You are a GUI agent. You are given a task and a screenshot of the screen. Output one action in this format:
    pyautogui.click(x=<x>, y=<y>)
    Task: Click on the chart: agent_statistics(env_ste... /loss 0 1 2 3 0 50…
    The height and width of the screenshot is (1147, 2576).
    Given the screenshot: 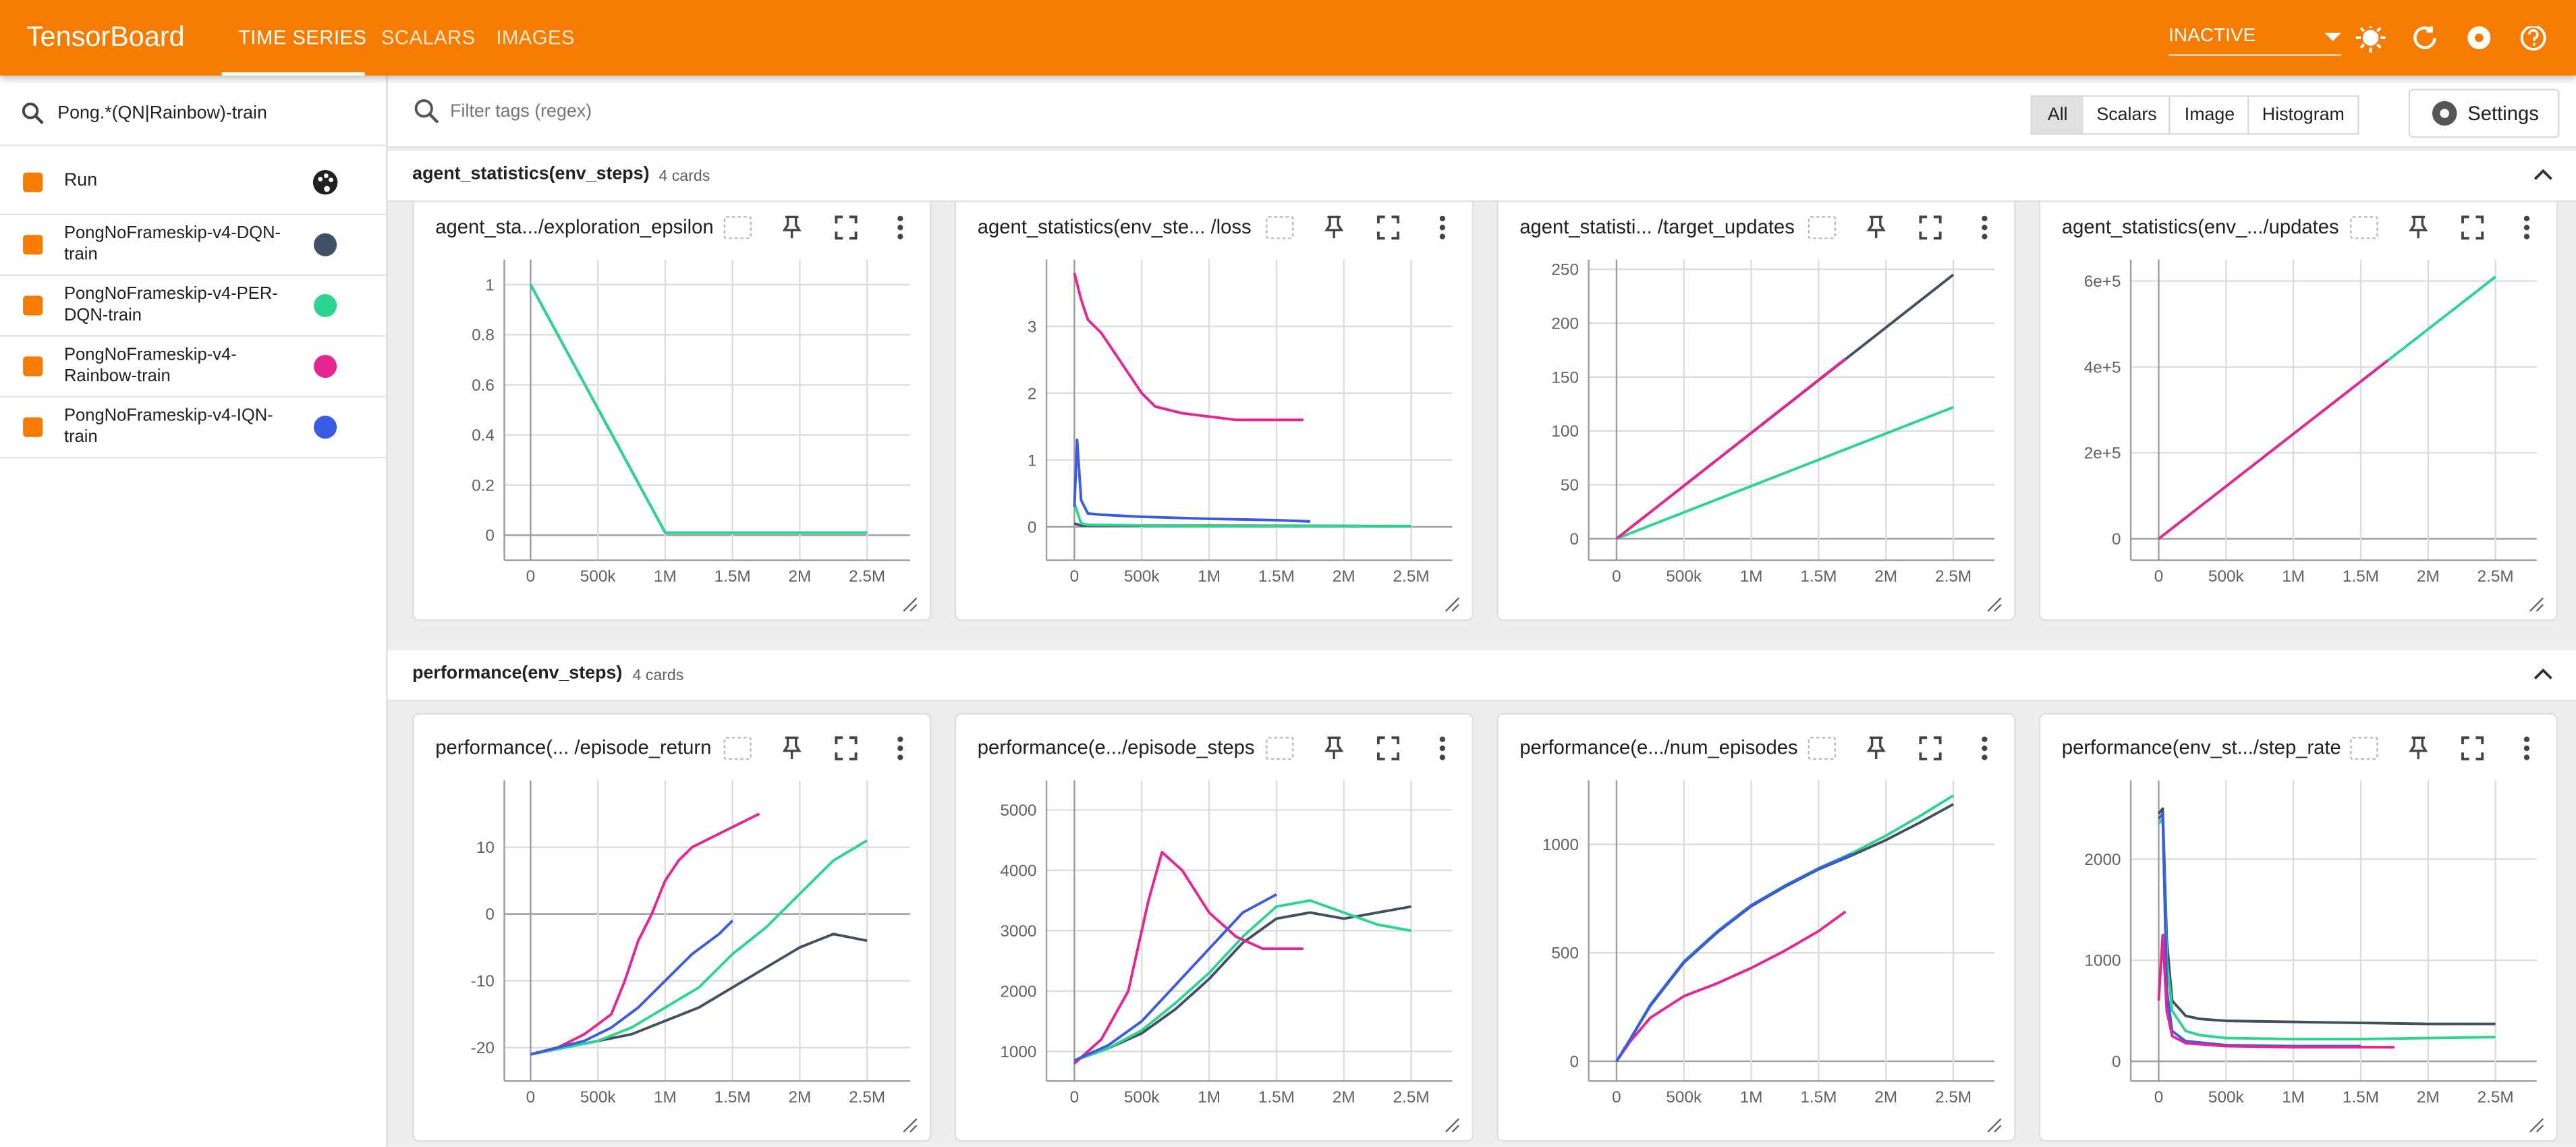 What is the action you would take?
    pyautogui.click(x=1219, y=413)
    